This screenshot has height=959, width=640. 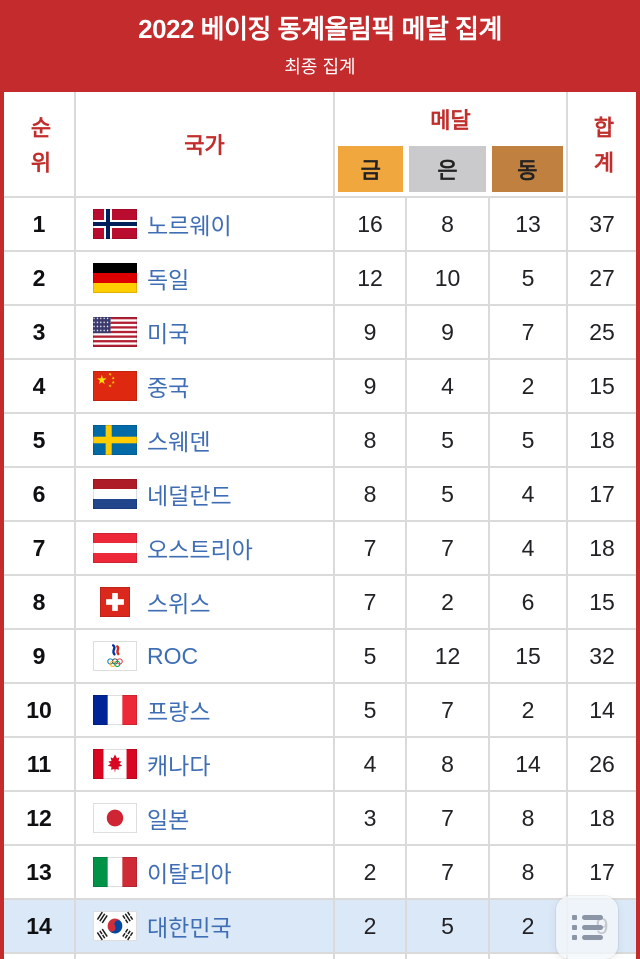 What do you see at coordinates (40, 872) in the screenshot?
I see `rank-cell: 13` at bounding box center [40, 872].